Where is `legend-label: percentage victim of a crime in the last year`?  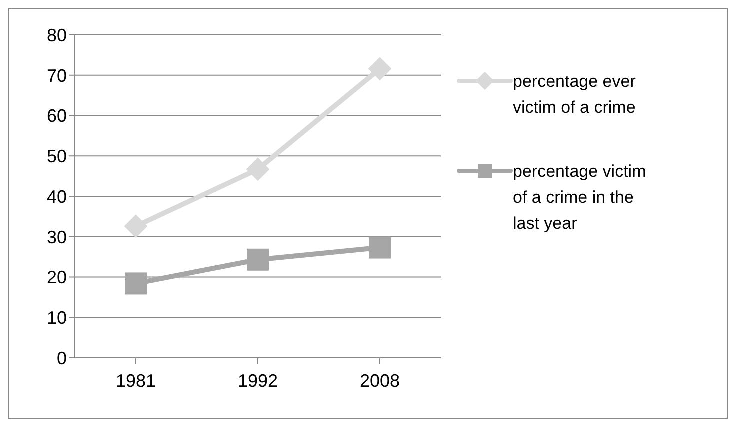
legend-label: percentage victim of a crime in the last year is located at coordinates (580, 198).